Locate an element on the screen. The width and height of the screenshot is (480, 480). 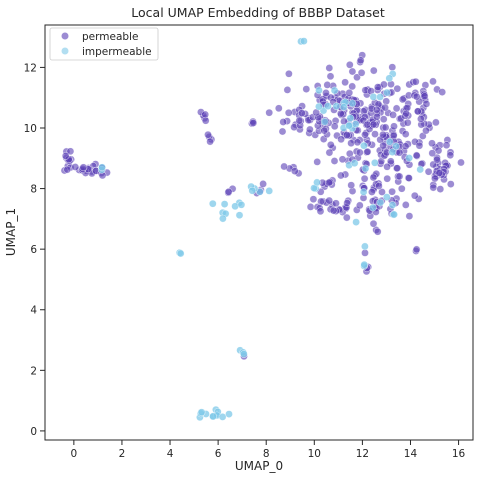
x-tick-label: 10 is located at coordinates (314, 454).